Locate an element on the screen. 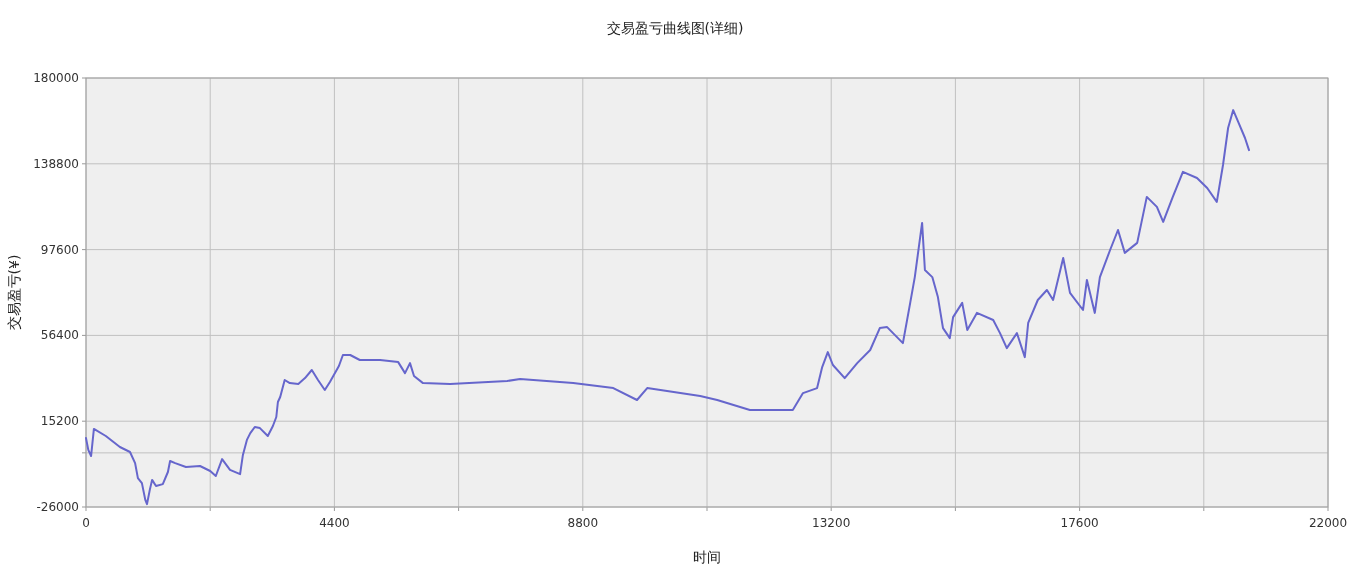 The image size is (1350, 576). x-tick-label: 17600 is located at coordinates (1079, 523).